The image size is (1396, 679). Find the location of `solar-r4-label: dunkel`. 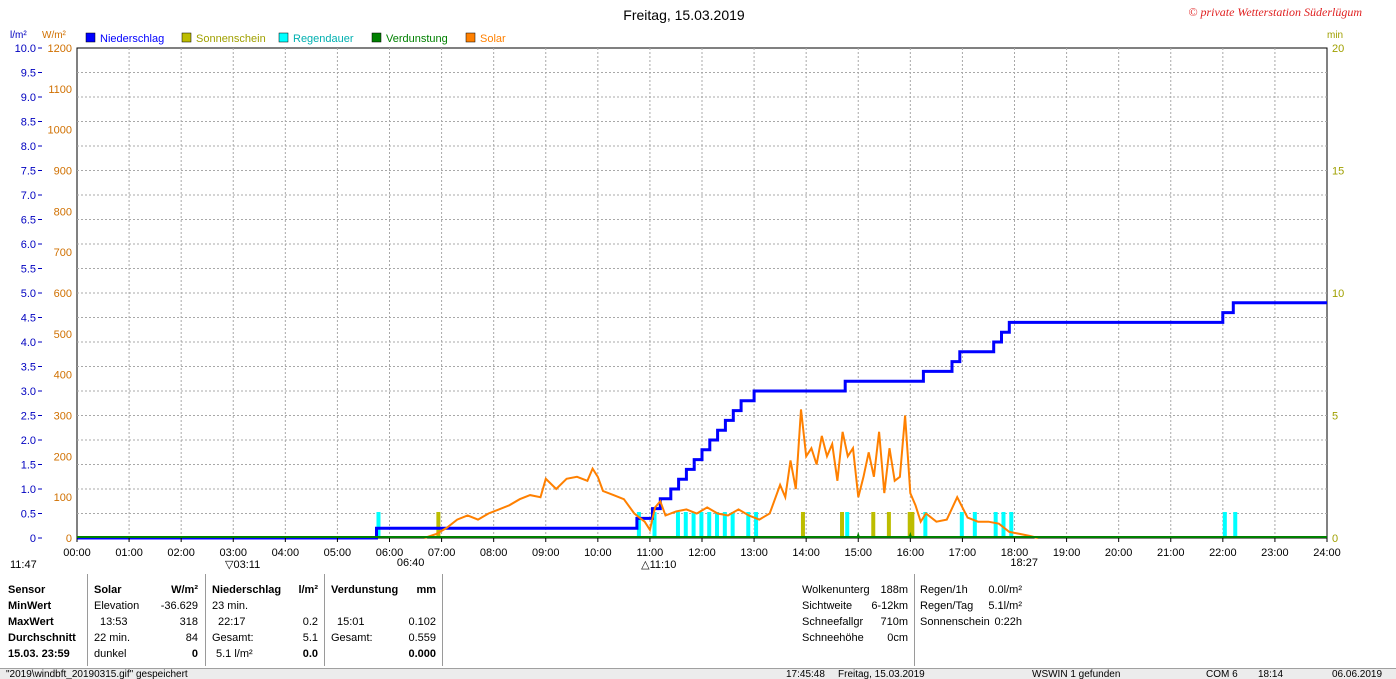

solar-r4-label: dunkel is located at coordinates (110, 654).